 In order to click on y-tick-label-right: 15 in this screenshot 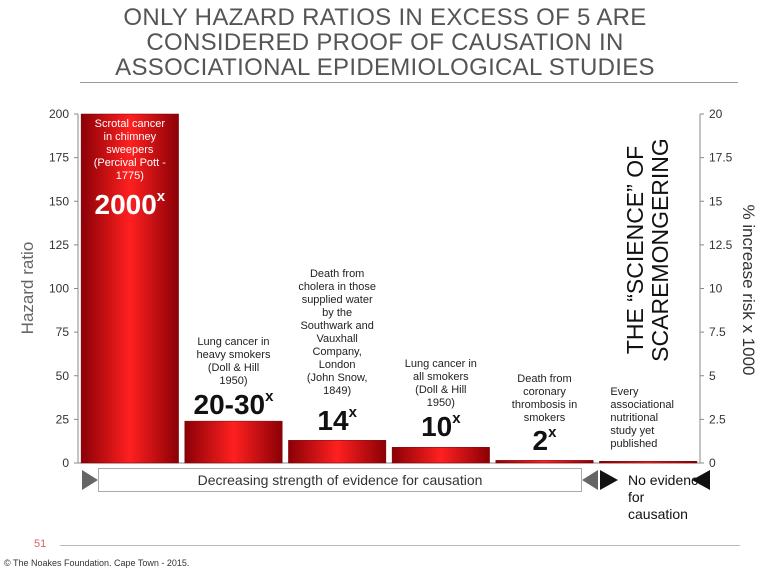, I will do `click(716, 201)`.